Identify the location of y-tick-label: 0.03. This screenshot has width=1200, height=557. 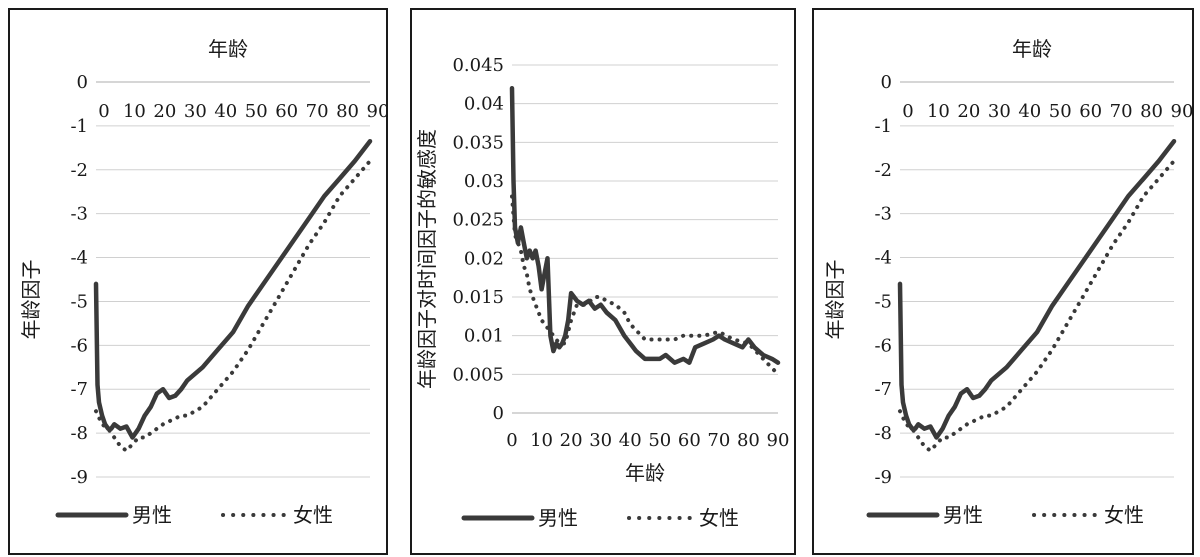
(484, 181).